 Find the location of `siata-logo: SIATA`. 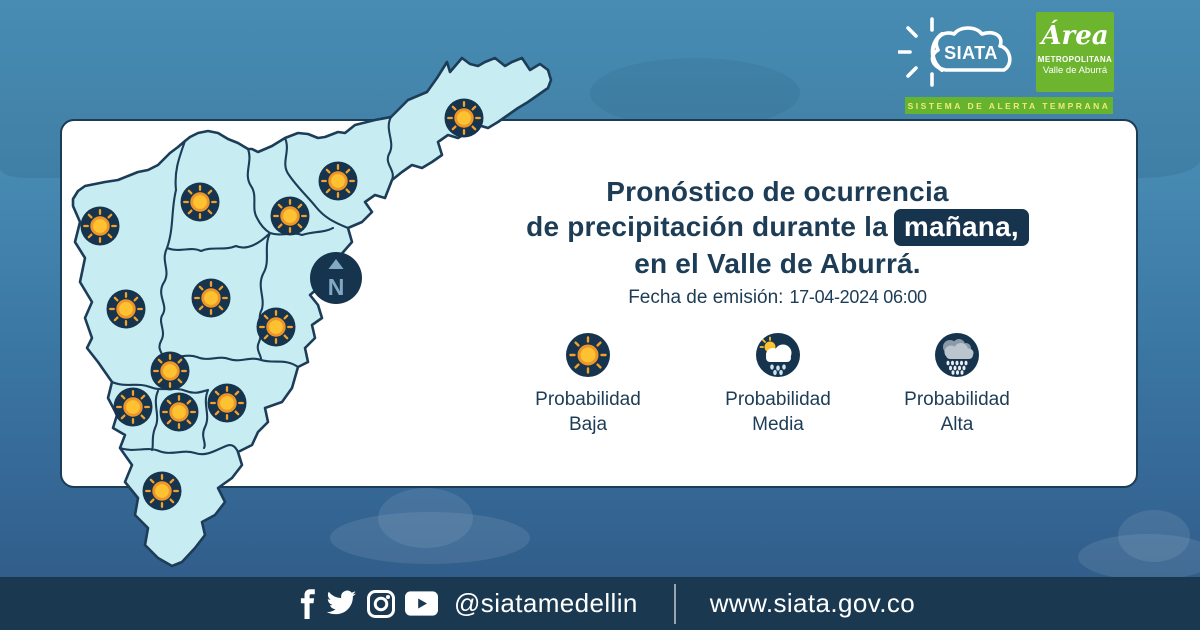

siata-logo: SIATA is located at coordinates (955, 52).